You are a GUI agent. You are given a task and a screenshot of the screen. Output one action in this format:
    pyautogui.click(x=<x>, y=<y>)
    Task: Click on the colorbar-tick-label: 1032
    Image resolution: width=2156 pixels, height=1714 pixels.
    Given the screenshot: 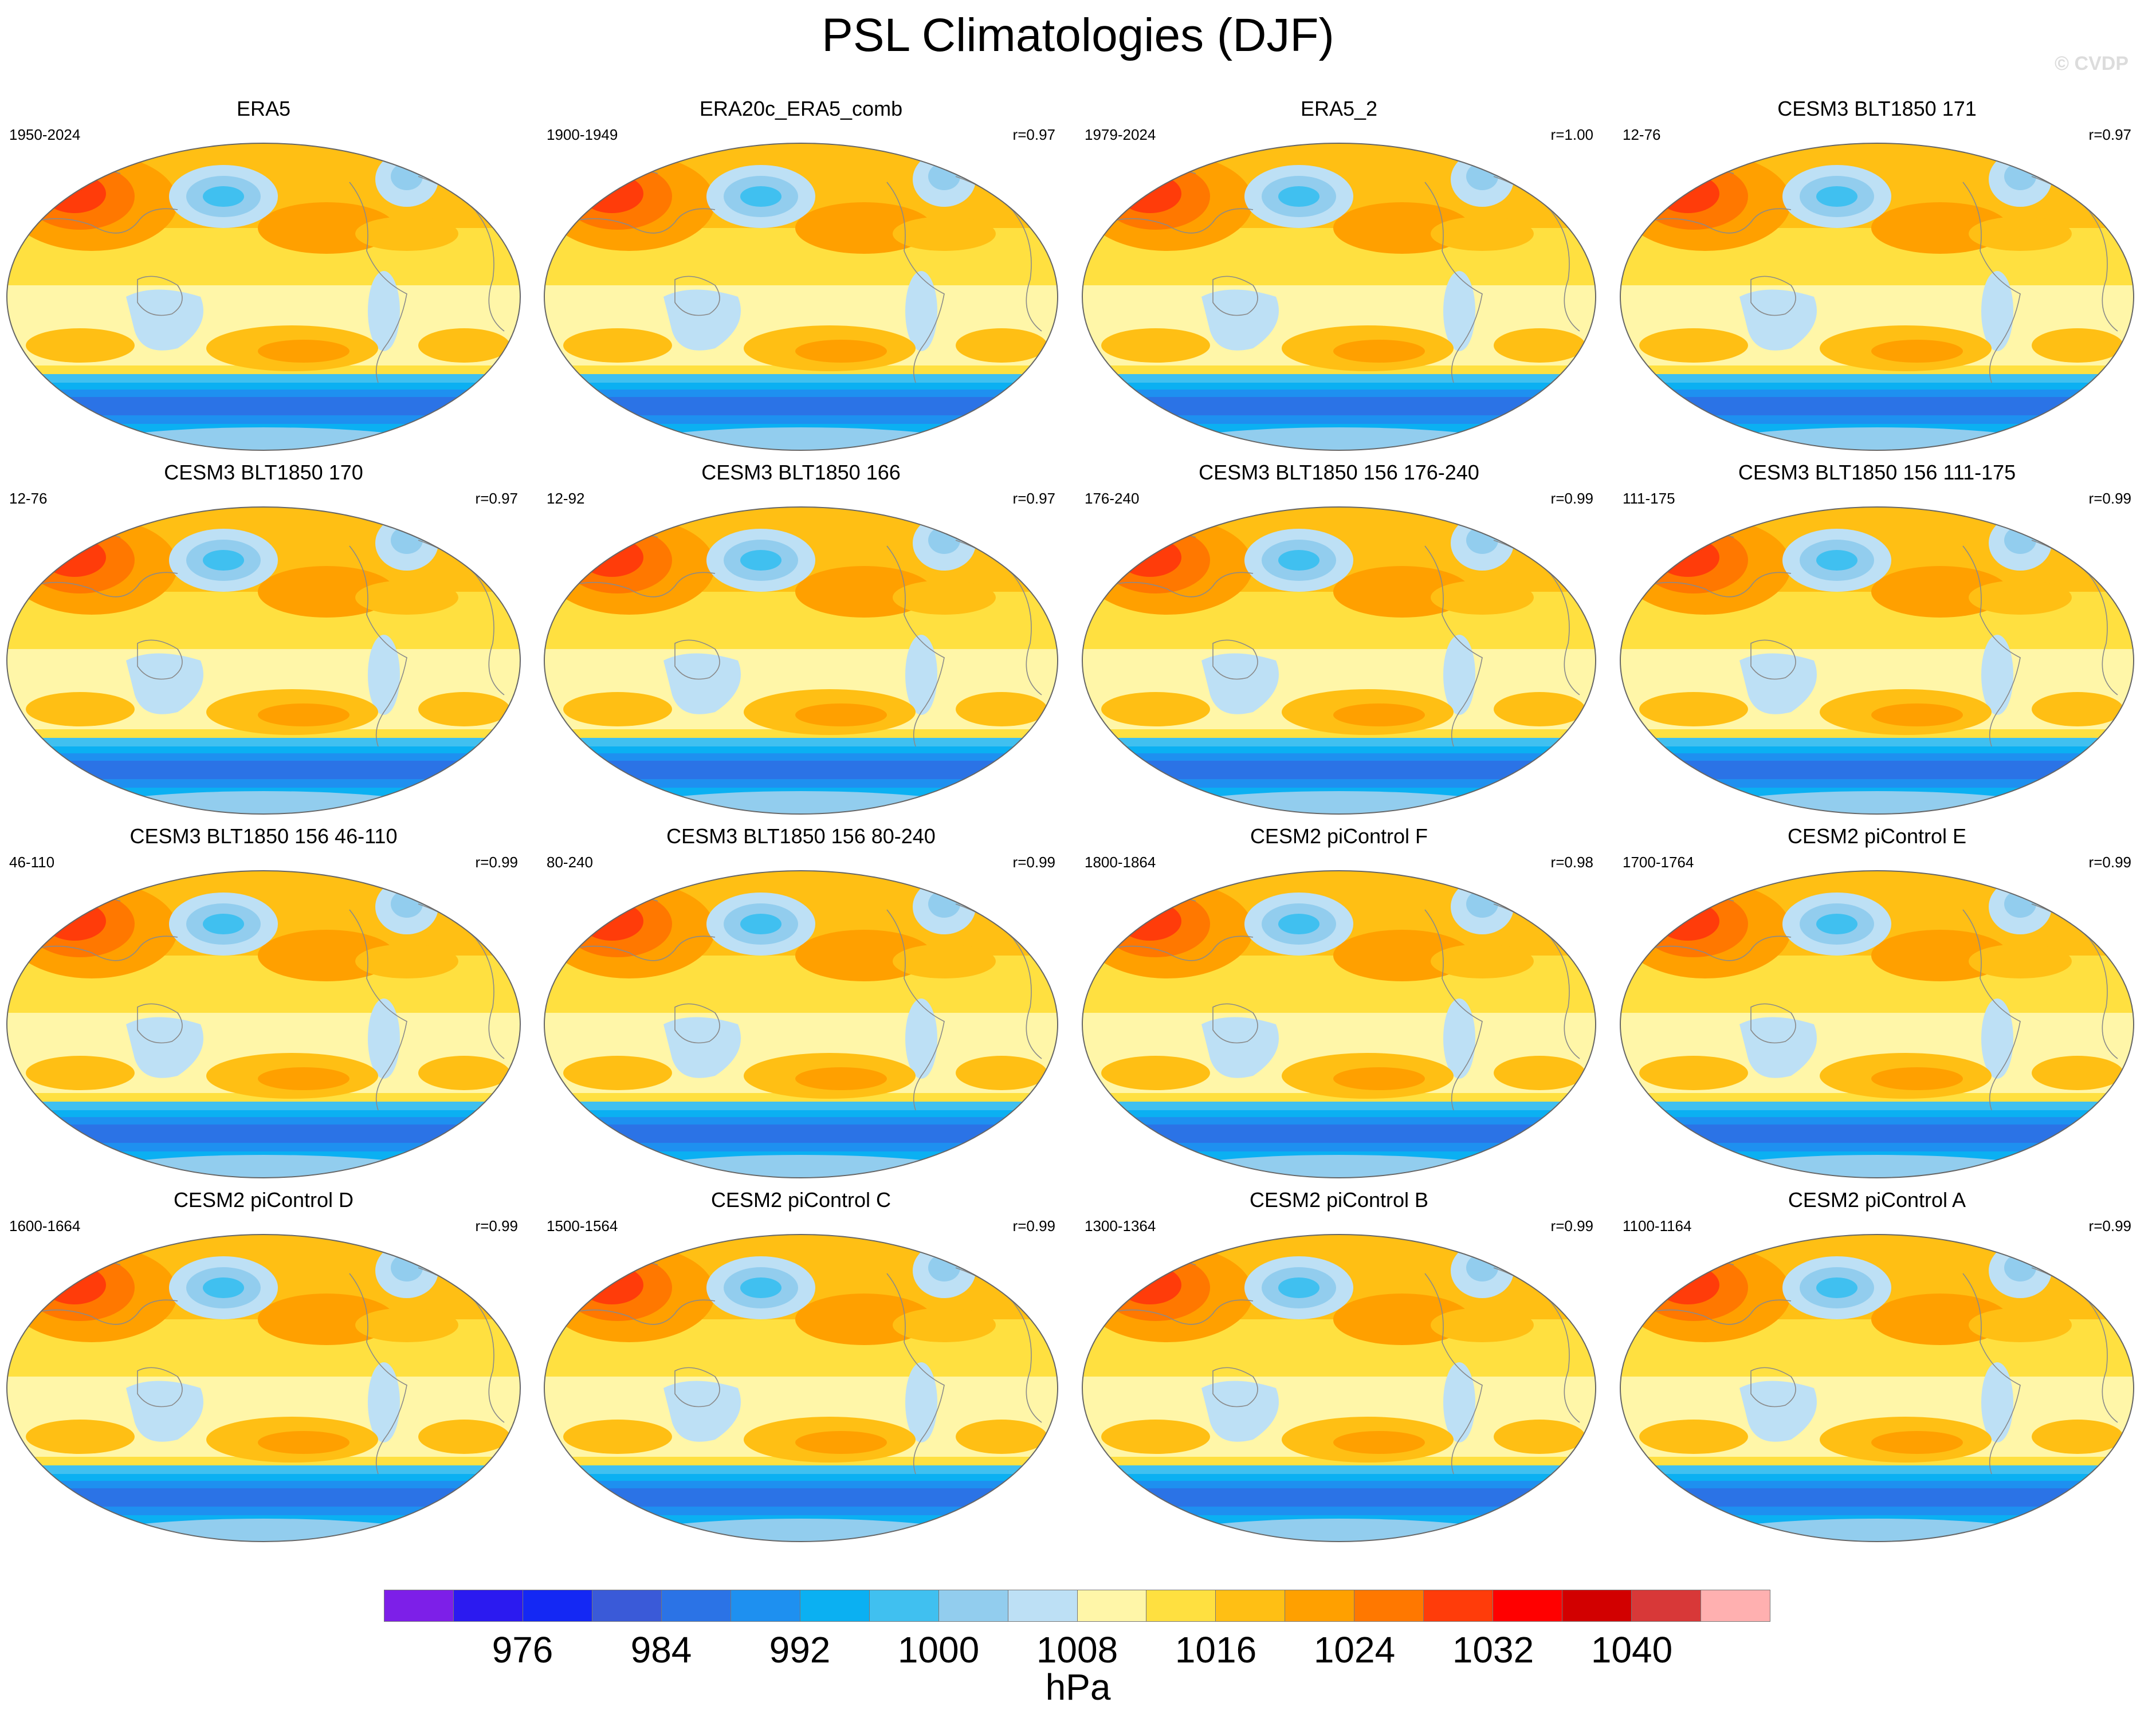 What is the action you would take?
    pyautogui.click(x=1493, y=1649)
    